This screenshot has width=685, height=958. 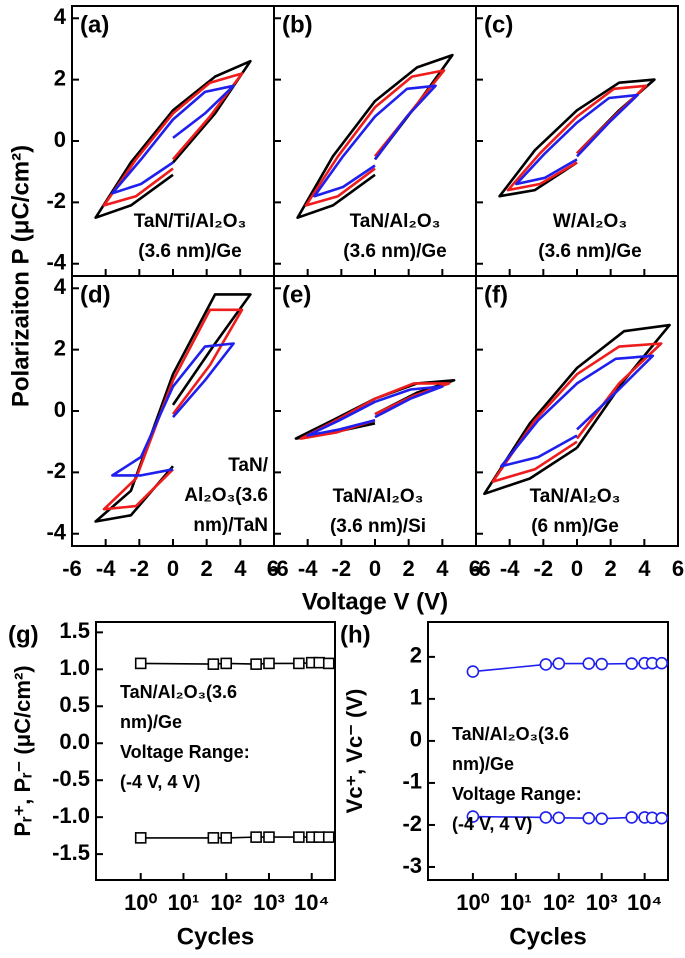 What do you see at coordinates (378, 526) in the screenshot?
I see `annotation: (3.6 nm)/Si` at bounding box center [378, 526].